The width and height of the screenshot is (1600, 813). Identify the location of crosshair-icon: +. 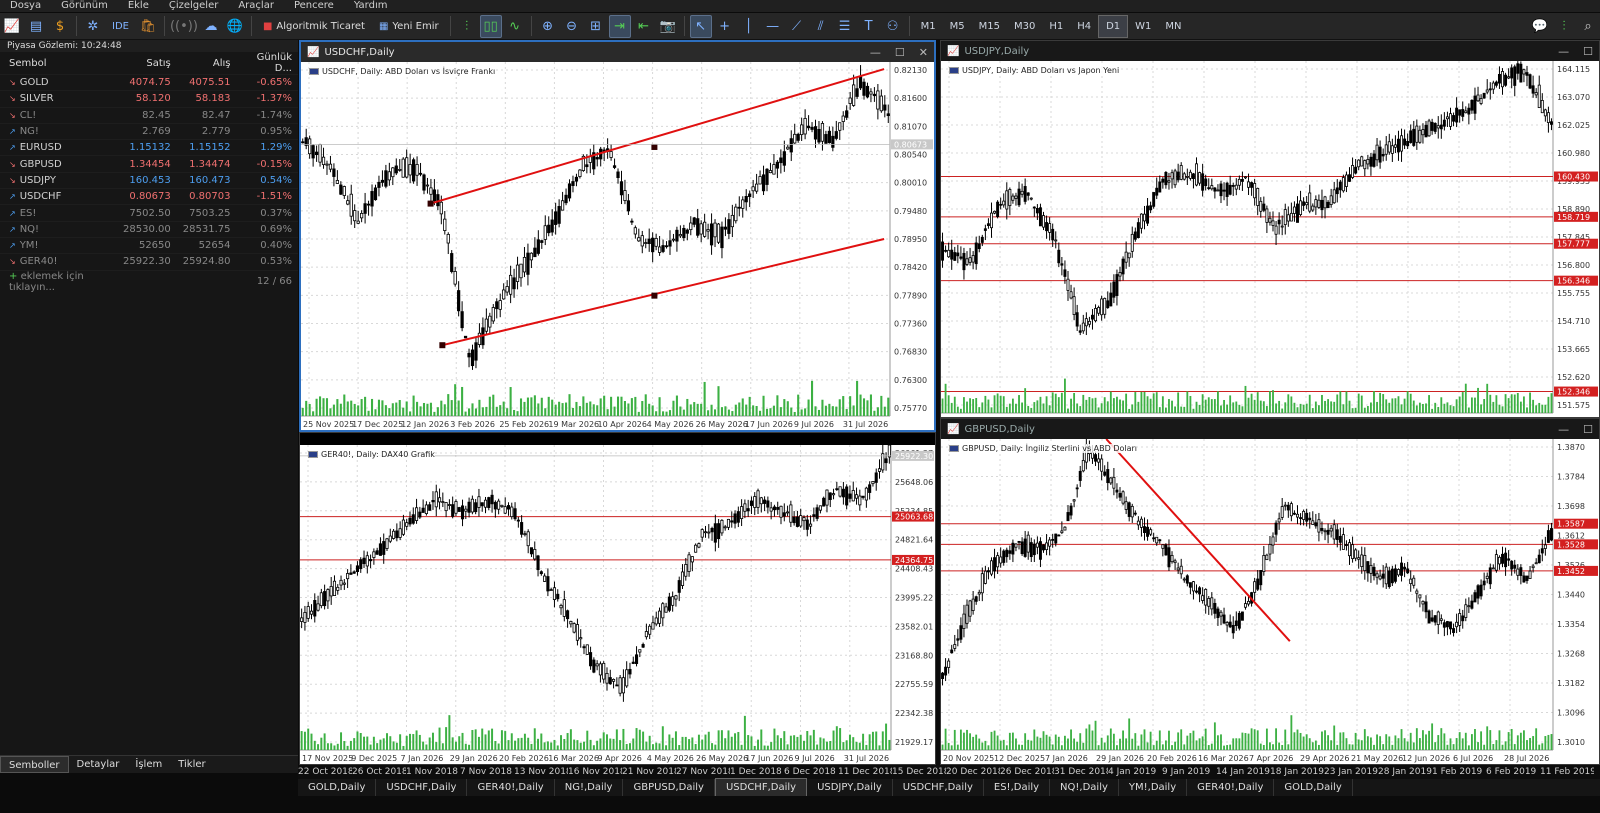
(725, 26).